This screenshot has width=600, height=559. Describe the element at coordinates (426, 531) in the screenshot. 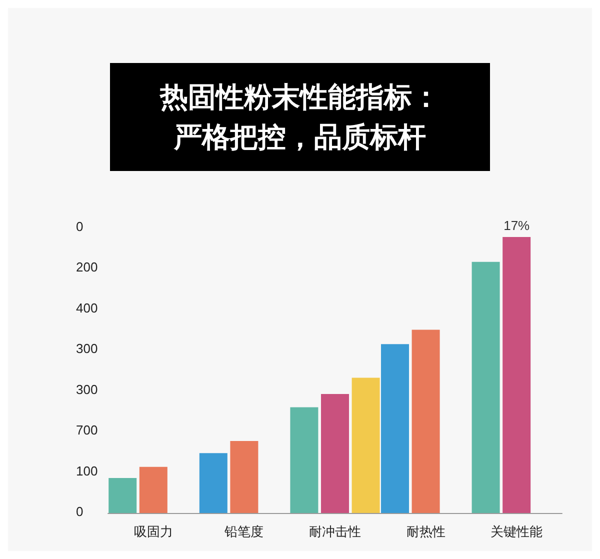

I see `x-tick-label: 耐热性` at that location.